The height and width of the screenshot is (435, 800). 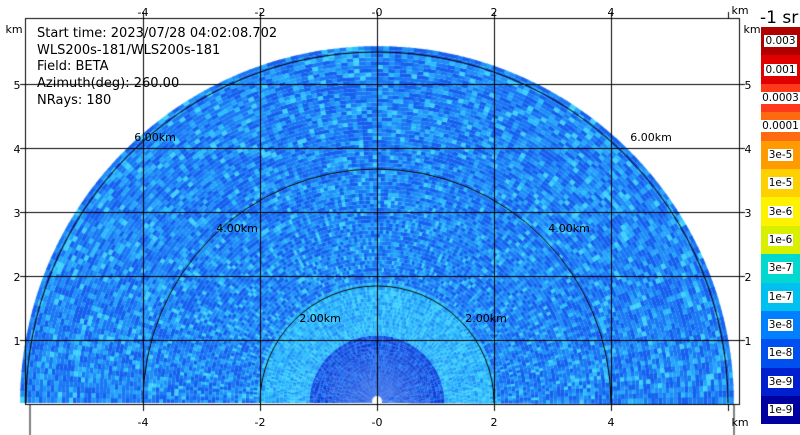 I want to click on y-unit-right: km, so click(x=751, y=29).